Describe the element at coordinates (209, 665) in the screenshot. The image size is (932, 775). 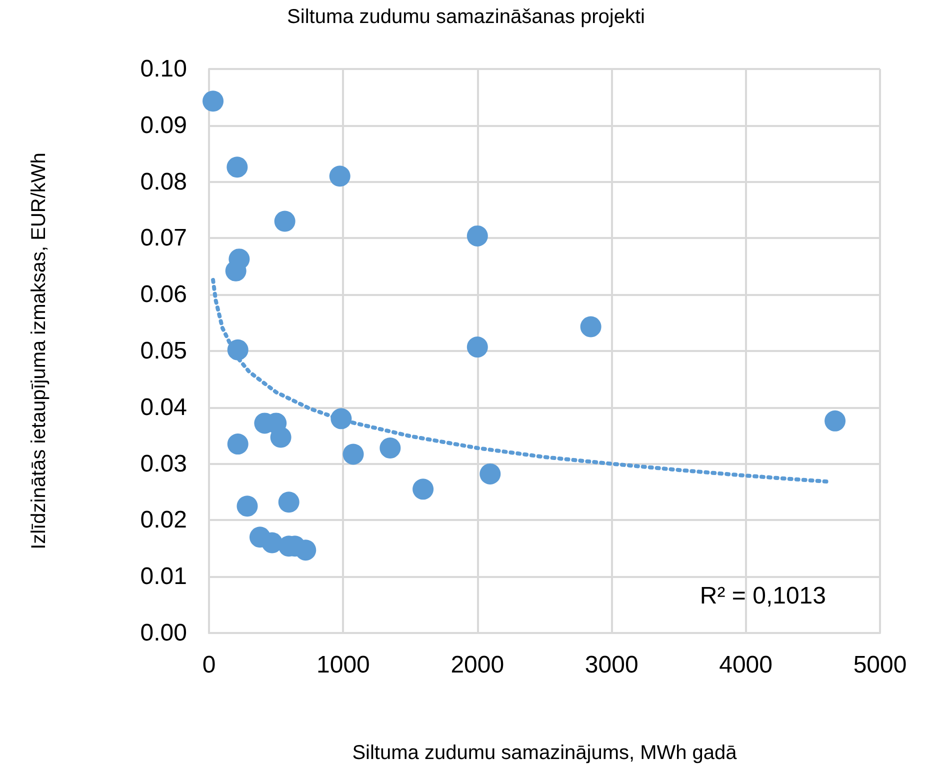
I see `x-tick-label: 0` at that location.